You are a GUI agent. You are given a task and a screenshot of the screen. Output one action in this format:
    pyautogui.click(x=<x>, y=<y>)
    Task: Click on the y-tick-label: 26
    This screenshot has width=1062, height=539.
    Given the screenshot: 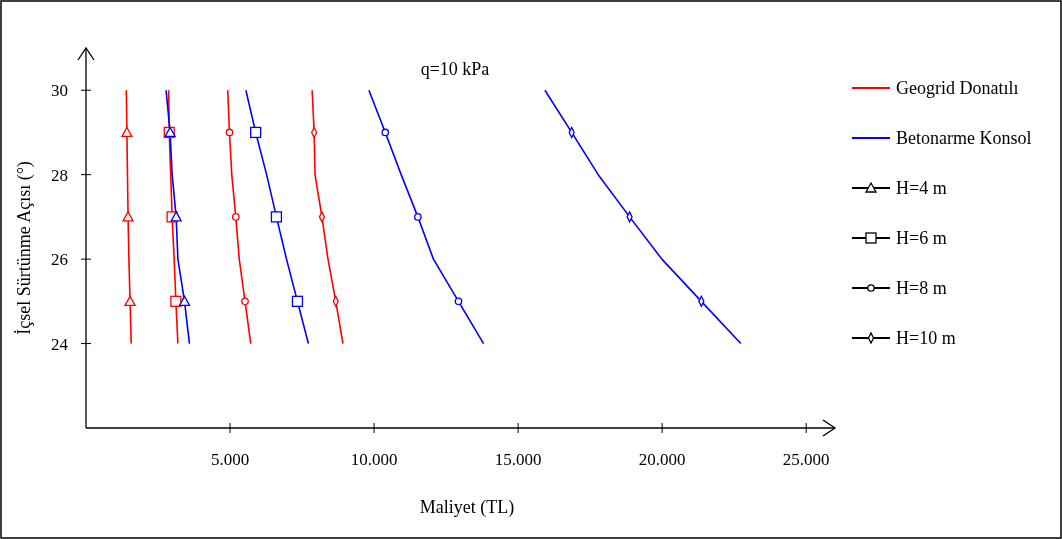 What is the action you would take?
    pyautogui.click(x=59, y=260)
    